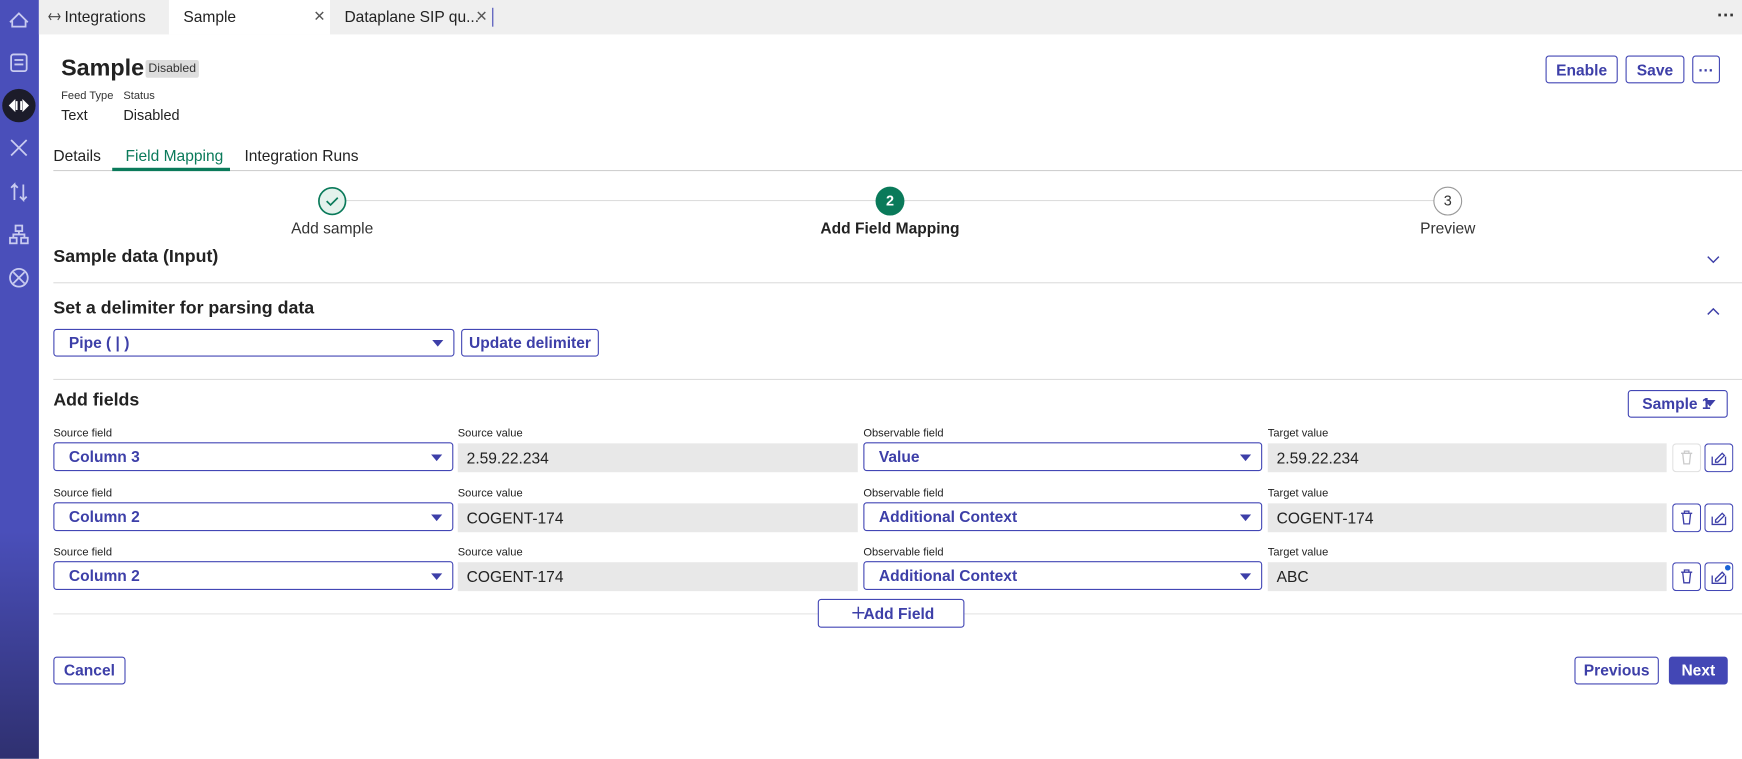 The image size is (1742, 759). I want to click on meta-value: Text, so click(74, 115).